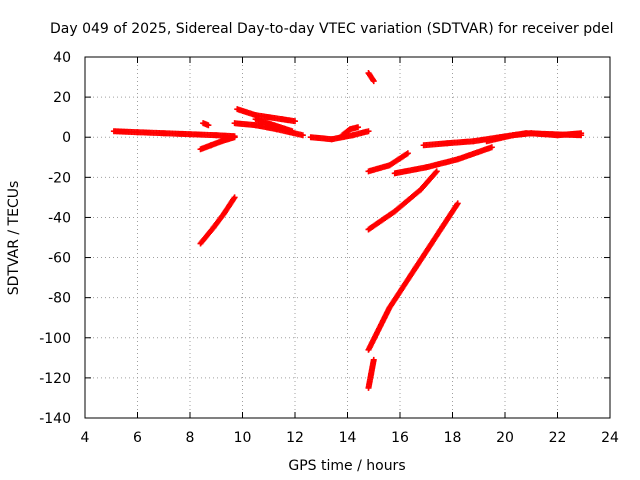  I want to click on x-tick-label: 6, so click(137, 438).